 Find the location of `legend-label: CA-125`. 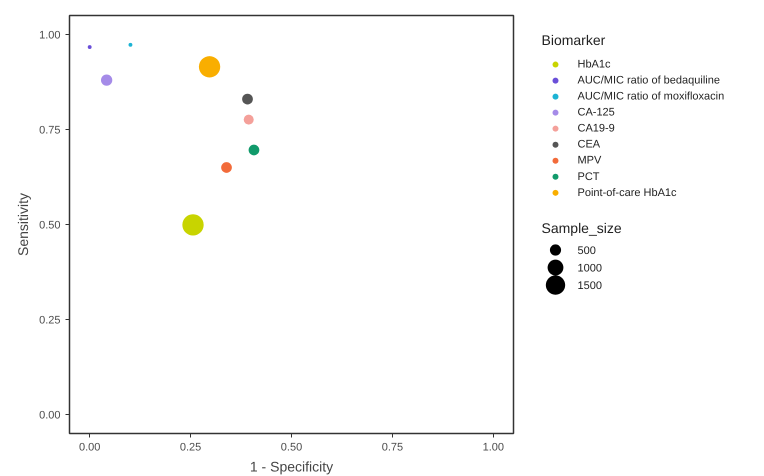

legend-label: CA-125 is located at coordinates (596, 112).